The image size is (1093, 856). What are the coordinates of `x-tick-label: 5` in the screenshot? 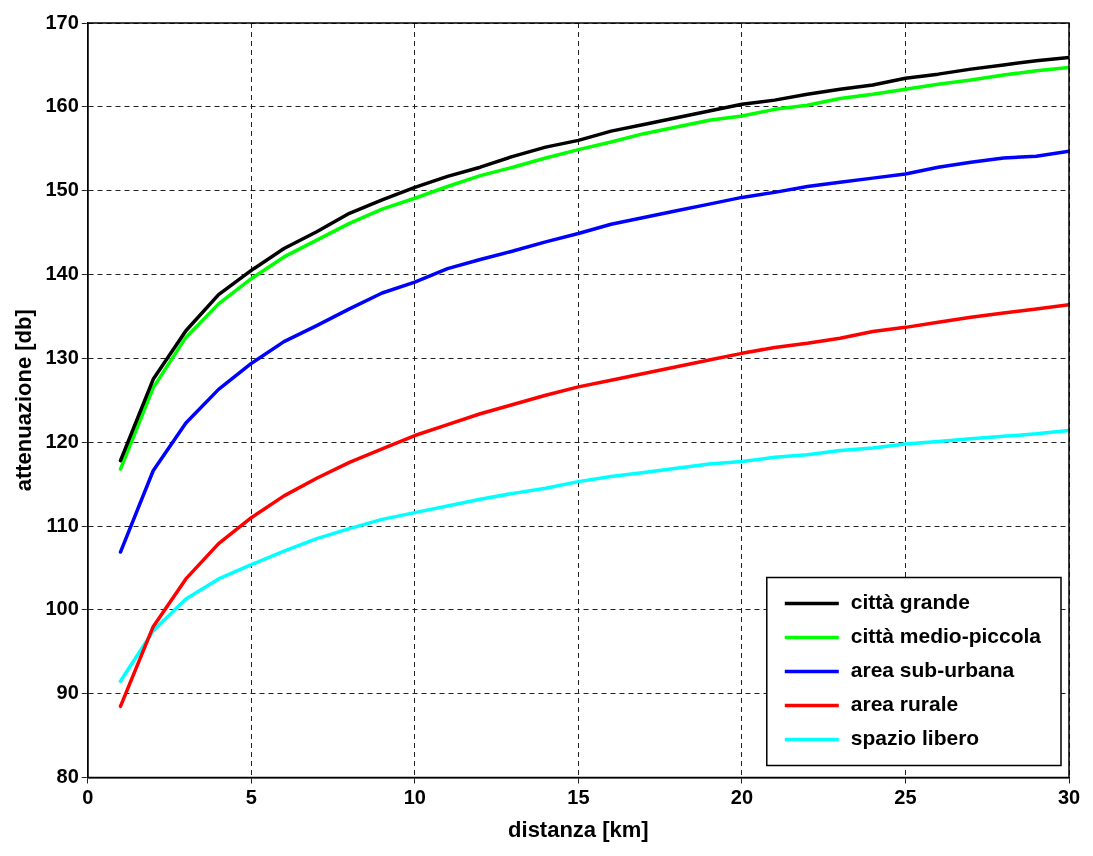 It's located at (251, 797).